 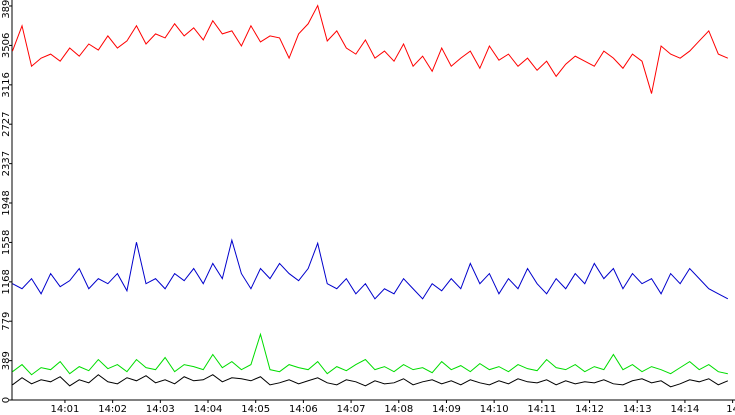 What do you see at coordinates (6, 202) in the screenshot?
I see `y-tick-label: 1948` at bounding box center [6, 202].